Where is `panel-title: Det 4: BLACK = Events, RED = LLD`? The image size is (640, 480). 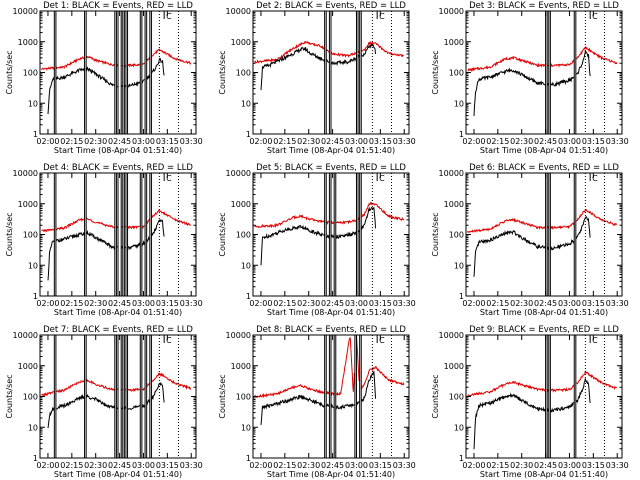 panel-title: Det 4: BLACK = Events, RED = LLD is located at coordinates (118, 168).